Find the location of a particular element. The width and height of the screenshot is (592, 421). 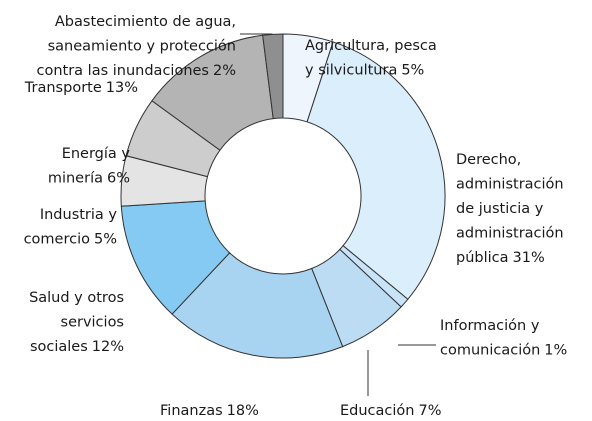

slice-label: sociales 12% is located at coordinates (77, 347).